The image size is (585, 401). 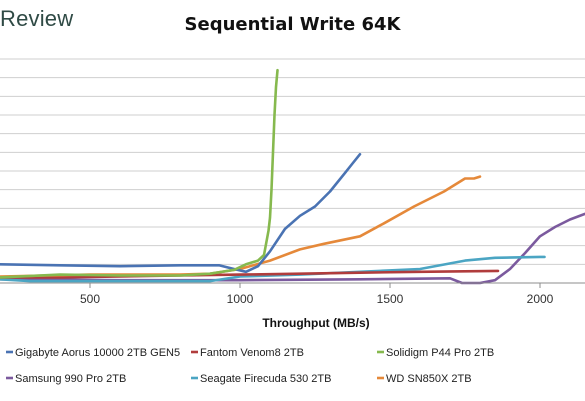 What do you see at coordinates (292, 24) in the screenshot?
I see `chart-title: Sequential Write 64K` at bounding box center [292, 24].